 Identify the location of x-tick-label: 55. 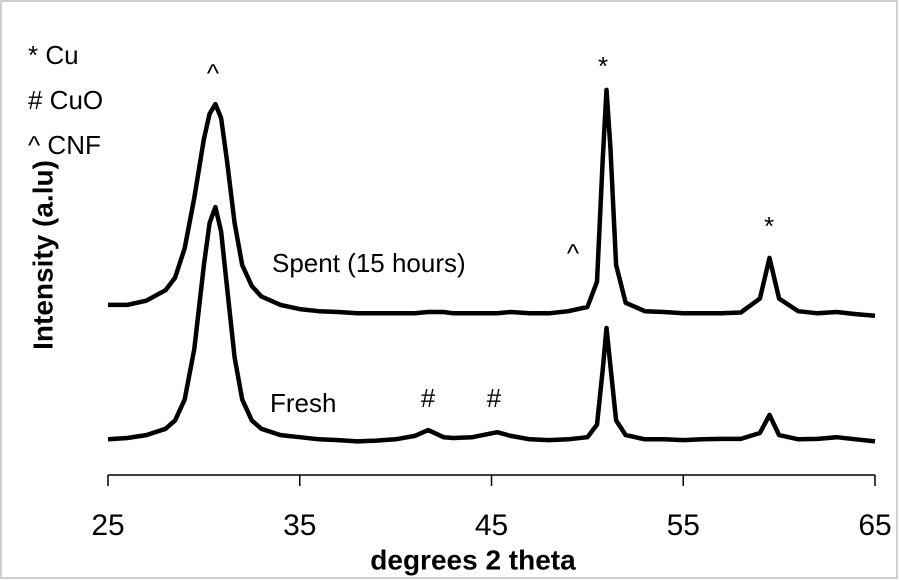
(683, 525).